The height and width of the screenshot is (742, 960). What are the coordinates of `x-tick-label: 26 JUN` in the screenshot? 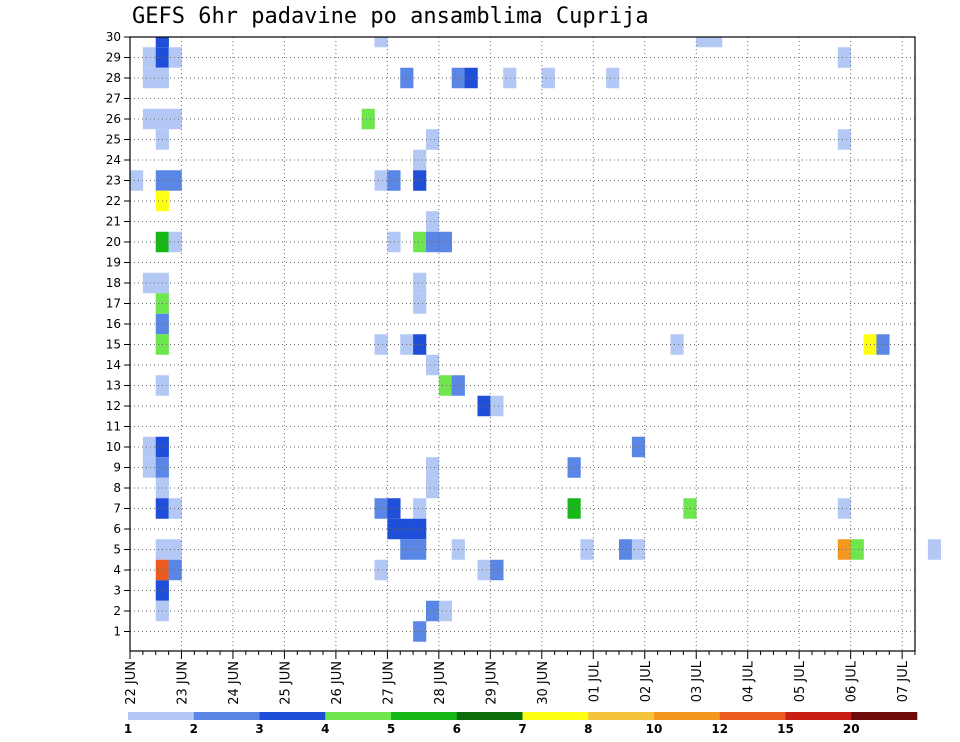 It's located at (337, 683).